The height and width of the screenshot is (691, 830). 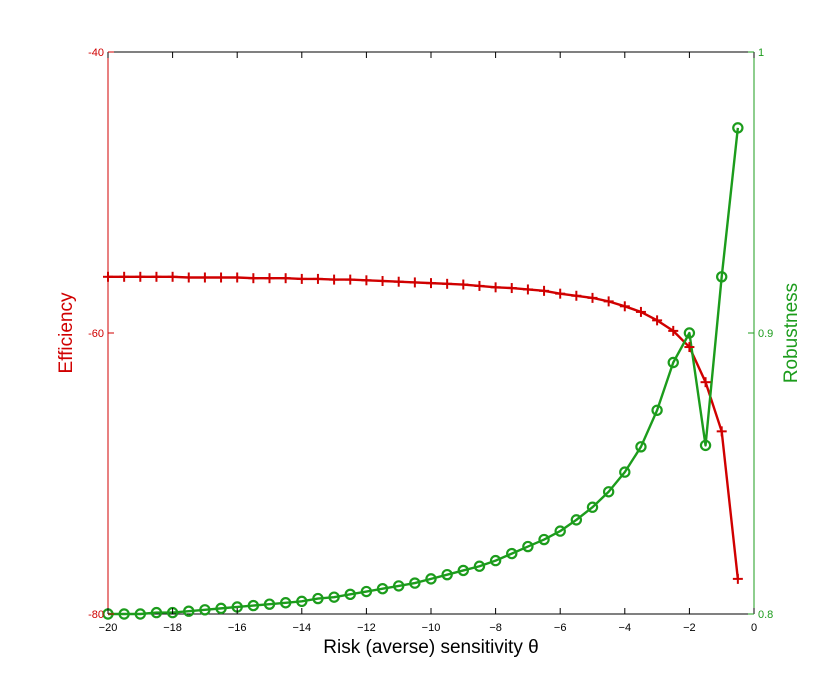 I want to click on x-tick-label: −14, so click(x=301, y=628).